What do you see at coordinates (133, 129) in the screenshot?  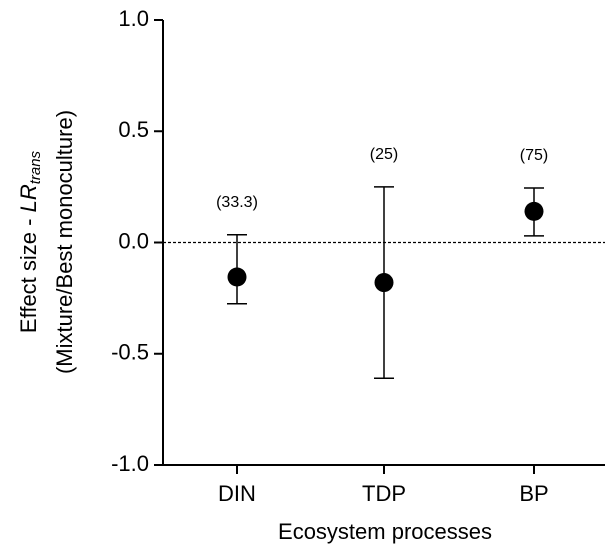 I see `y-tick-label: 0.5` at bounding box center [133, 129].